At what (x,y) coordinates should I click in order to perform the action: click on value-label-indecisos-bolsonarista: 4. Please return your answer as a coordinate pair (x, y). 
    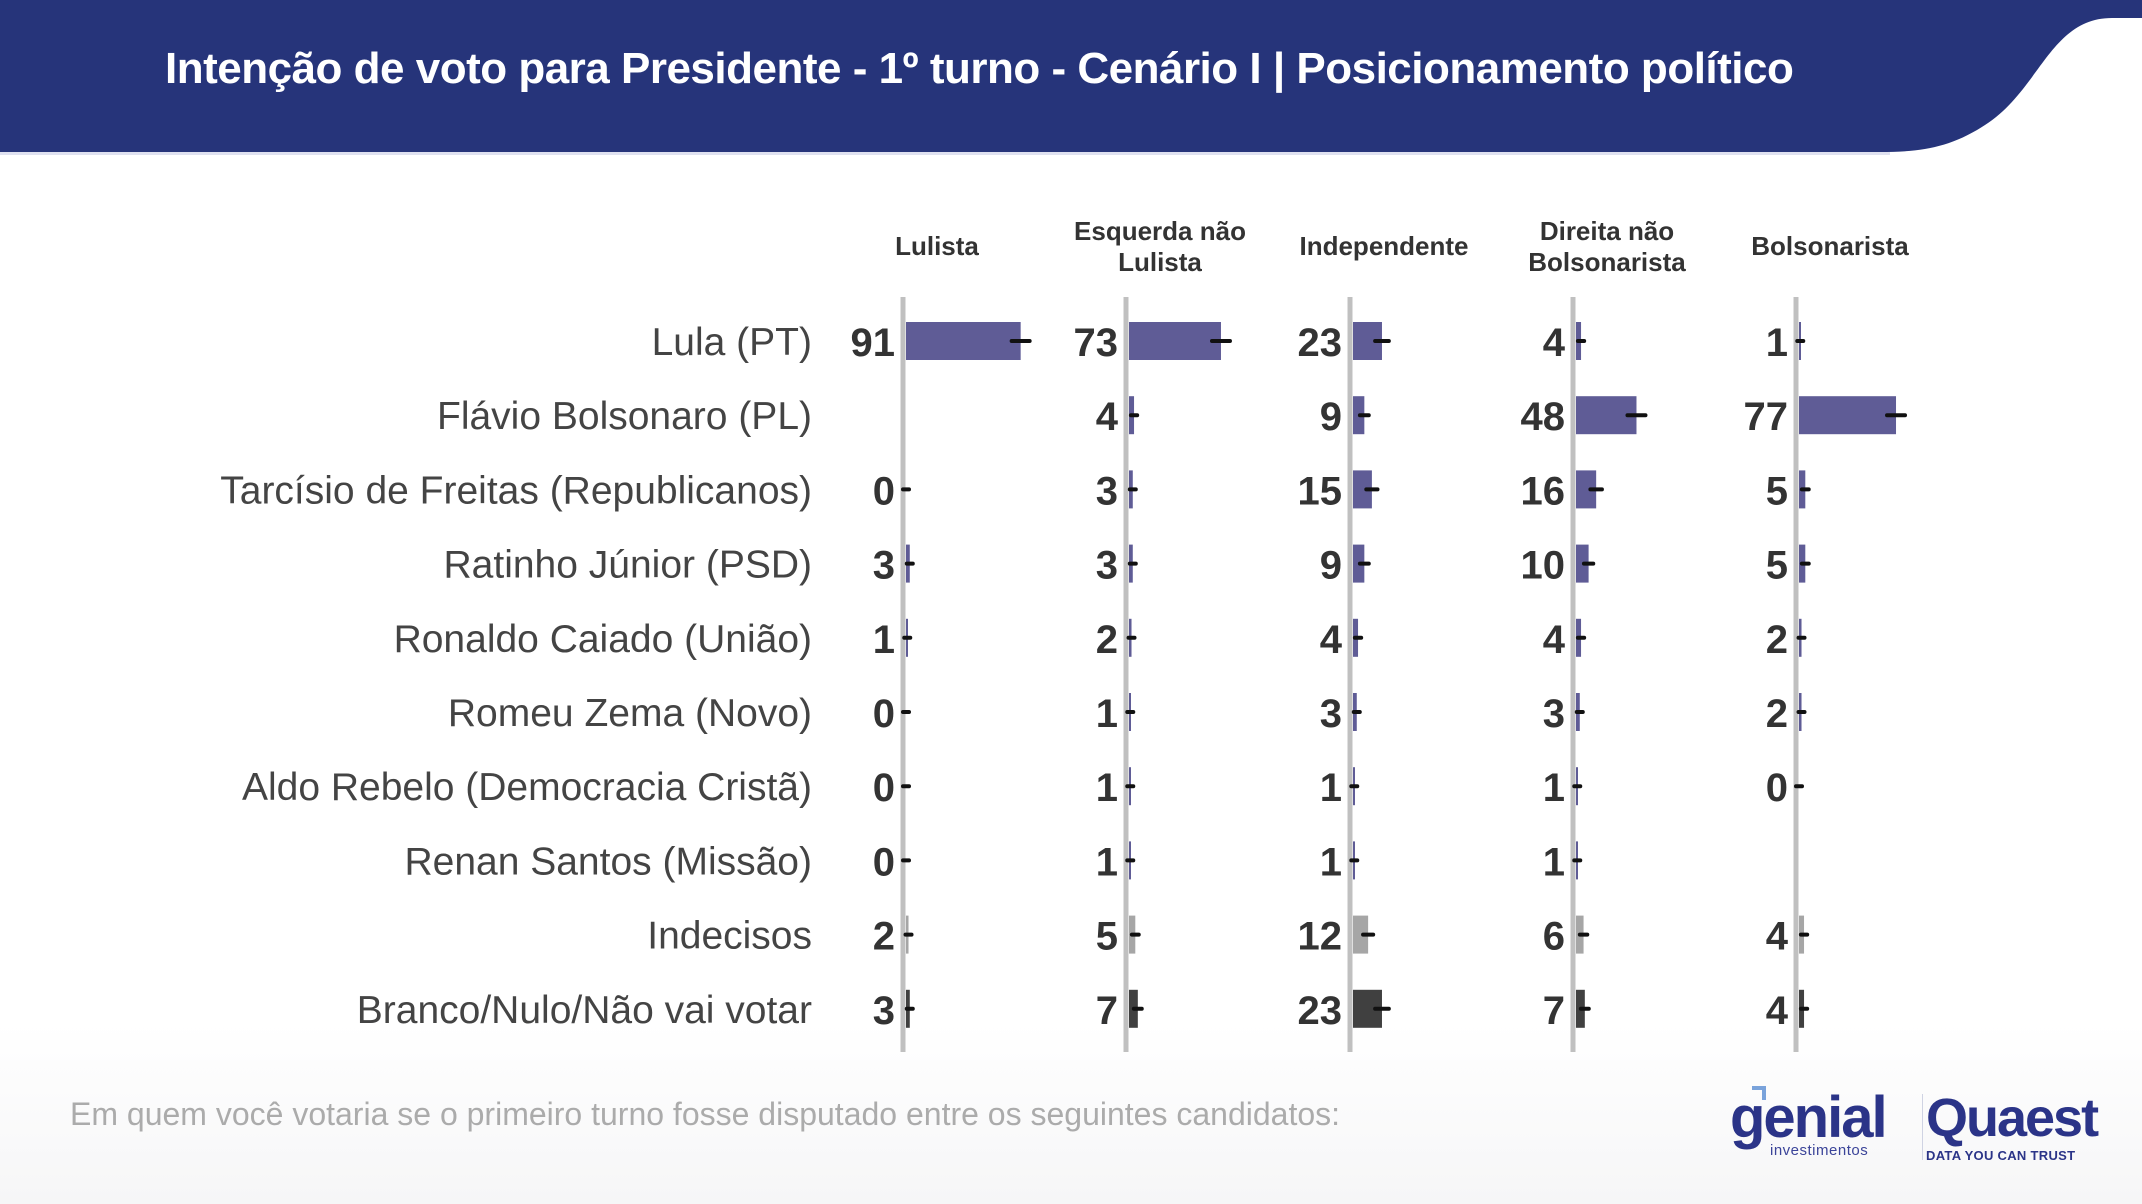
    Looking at the image, I should click on (1777, 937).